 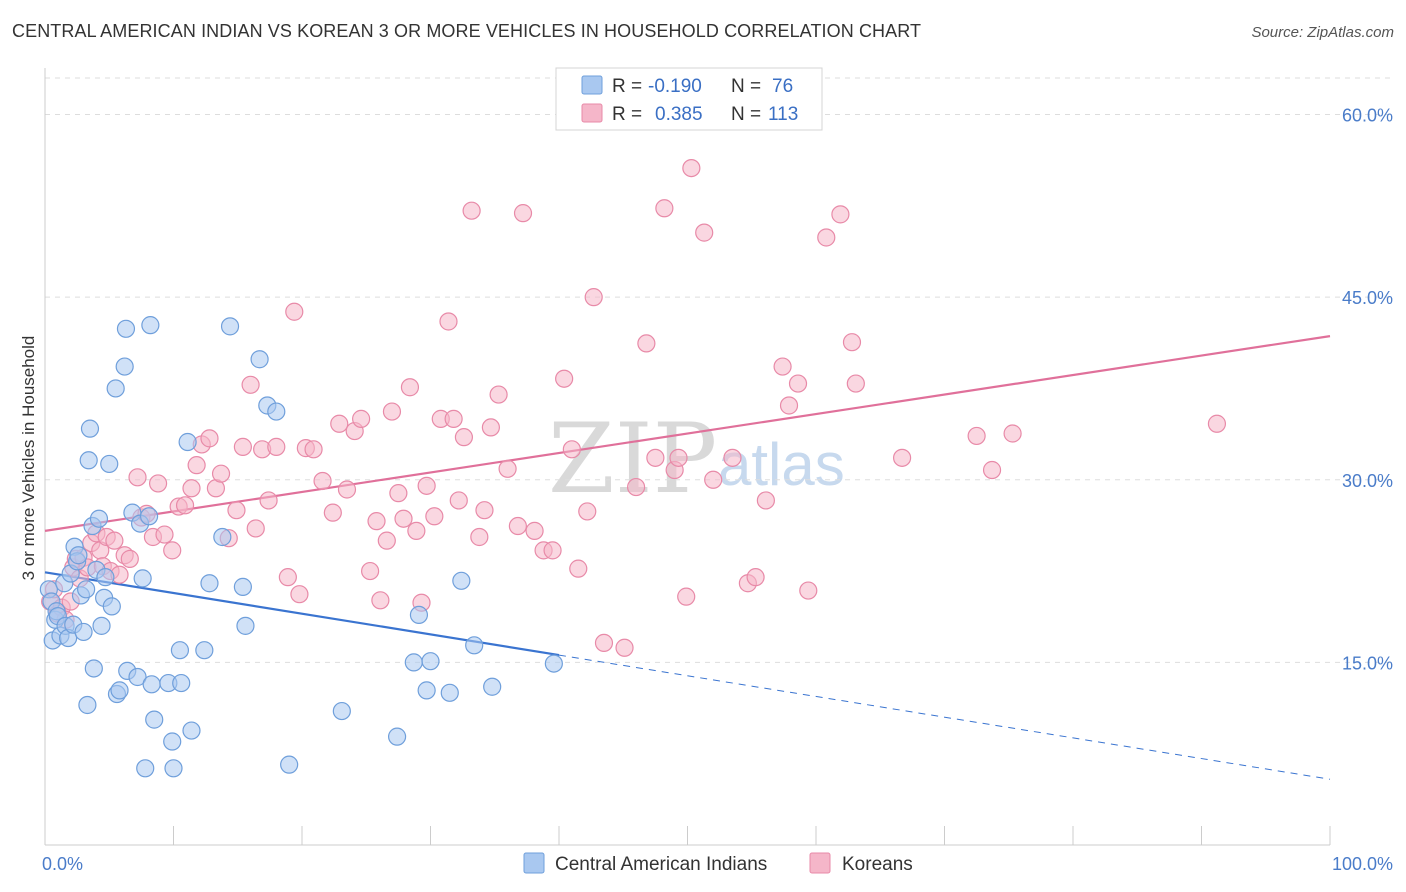 I want to click on x-tick-label: 0.0%, so click(x=62, y=864).